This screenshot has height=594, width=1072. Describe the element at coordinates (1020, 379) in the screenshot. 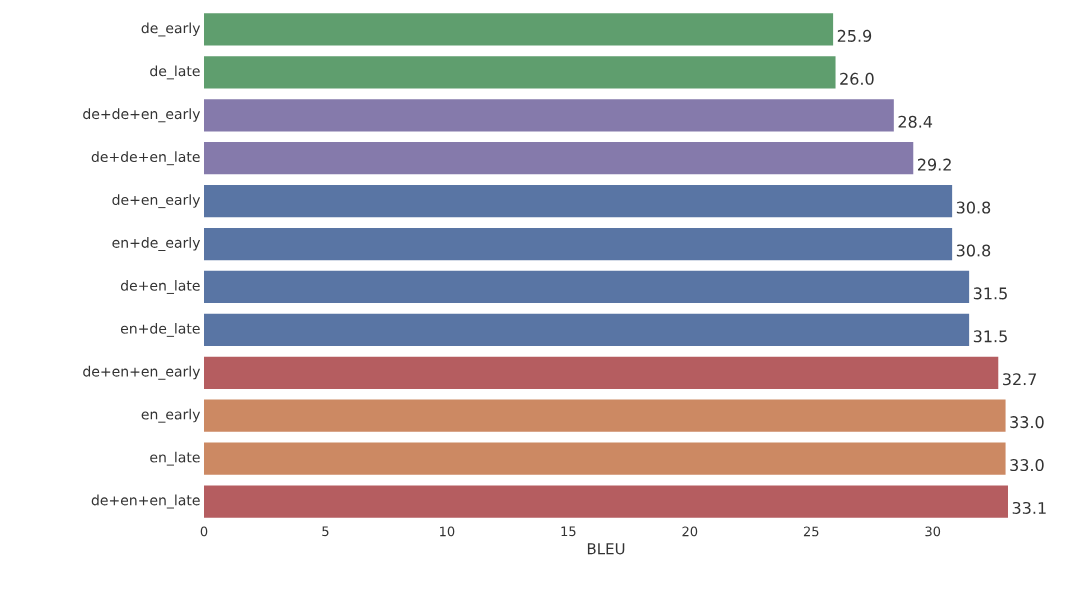

I see `data-label: 32.7` at that location.